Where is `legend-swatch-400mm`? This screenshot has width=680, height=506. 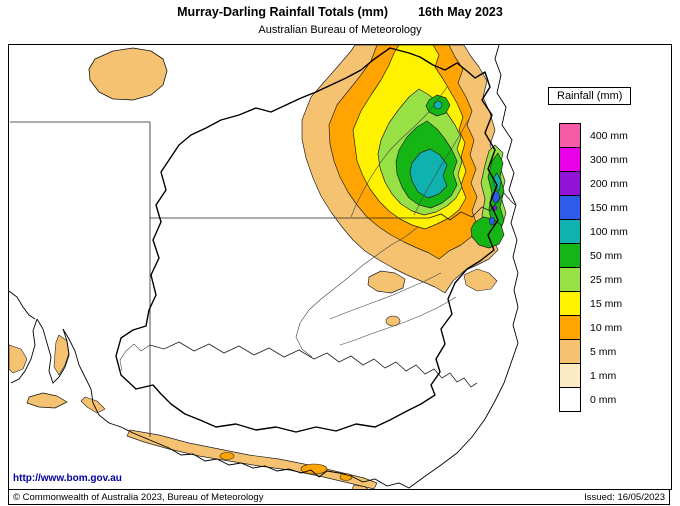 legend-swatch-400mm is located at coordinates (570, 135).